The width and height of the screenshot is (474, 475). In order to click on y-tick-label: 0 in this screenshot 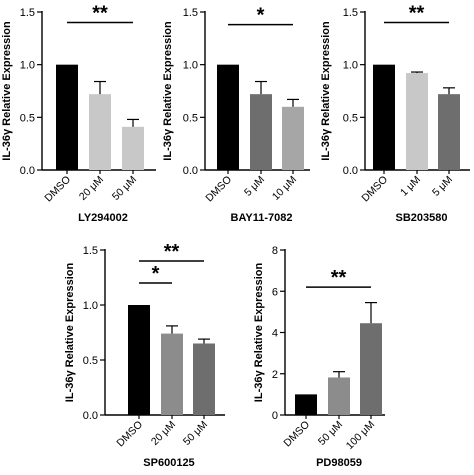, I will do `click(275, 416)`.